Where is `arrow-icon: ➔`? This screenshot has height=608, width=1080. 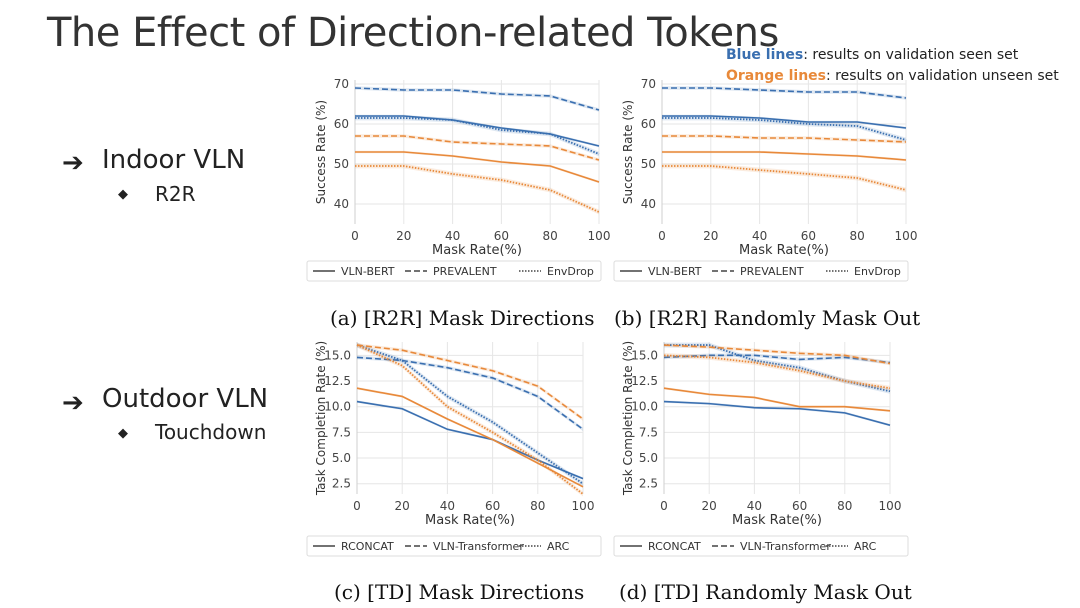 arrow-icon: ➔ is located at coordinates (73, 163).